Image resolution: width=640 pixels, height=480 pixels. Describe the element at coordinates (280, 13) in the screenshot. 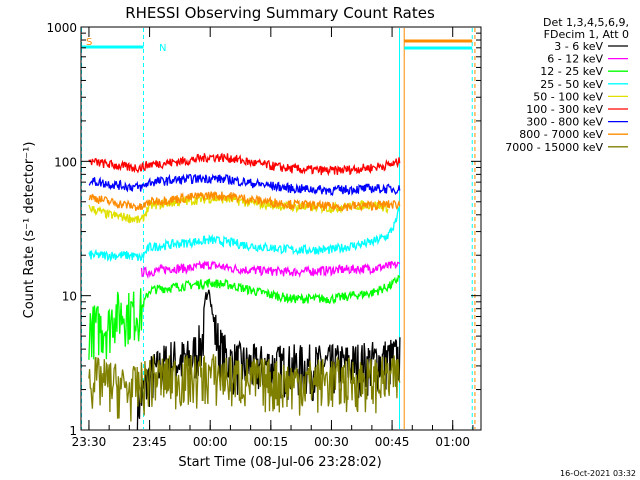

I see `chart-title: RHESSI Observing Summary Count Rates` at that location.